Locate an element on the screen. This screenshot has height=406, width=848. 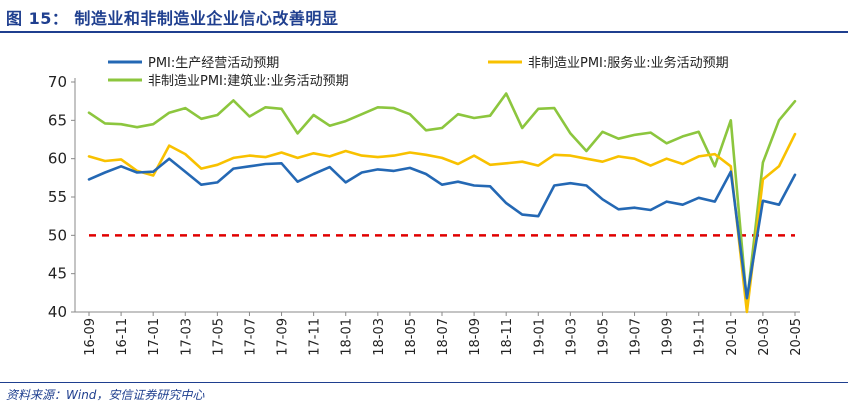
x-tick-label: 17-07 is located at coordinates (250, 337).